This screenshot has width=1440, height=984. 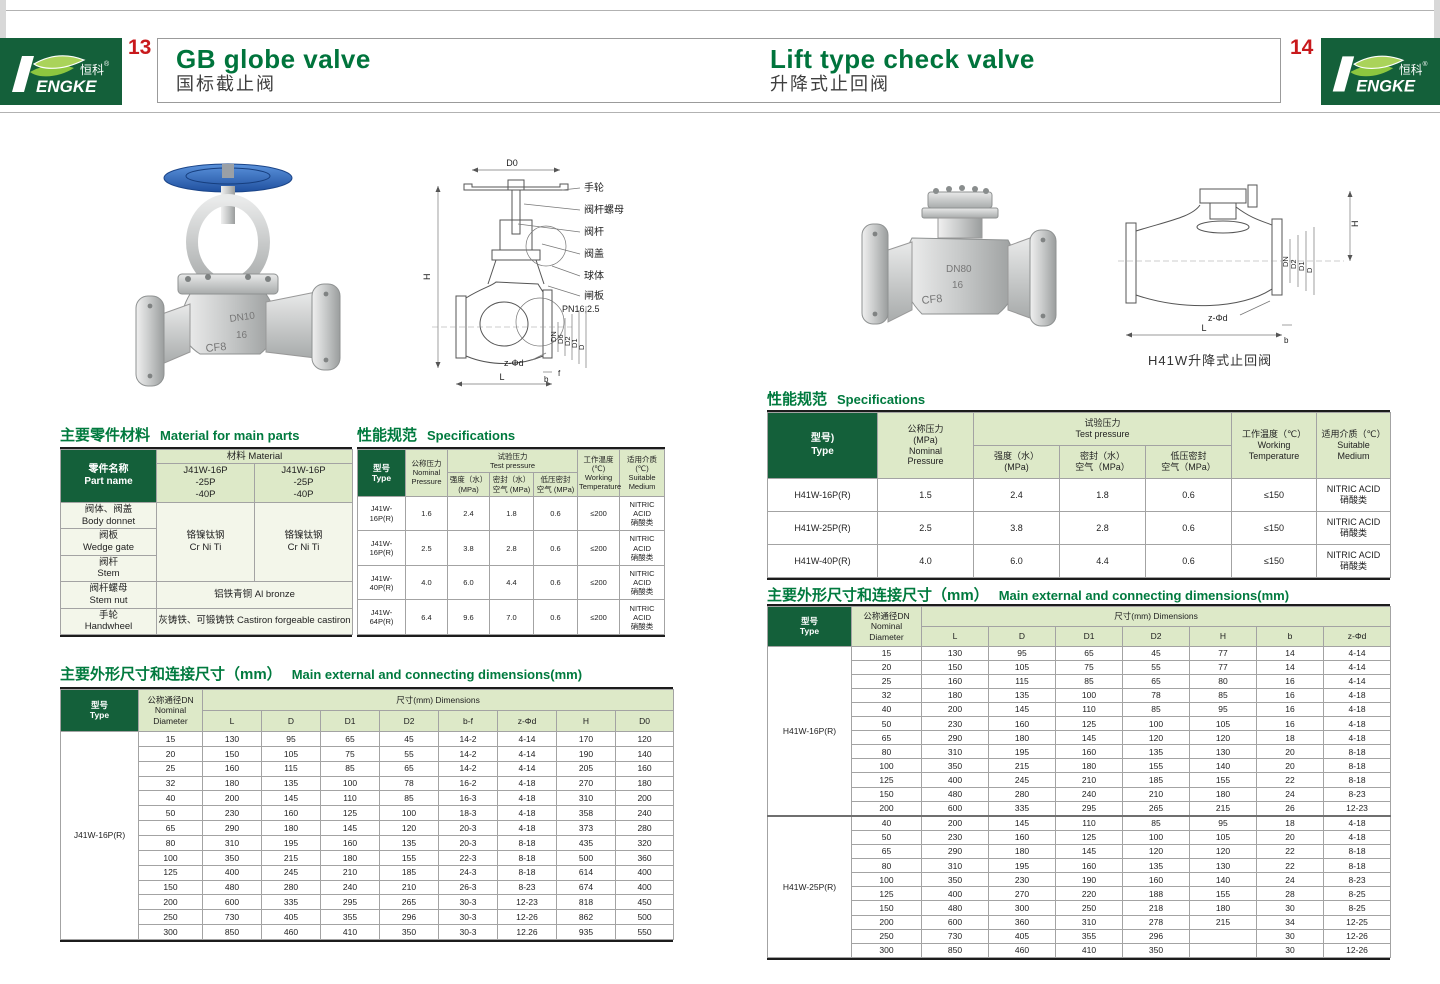 I want to click on table-cell: 230, so click(x=955, y=838).